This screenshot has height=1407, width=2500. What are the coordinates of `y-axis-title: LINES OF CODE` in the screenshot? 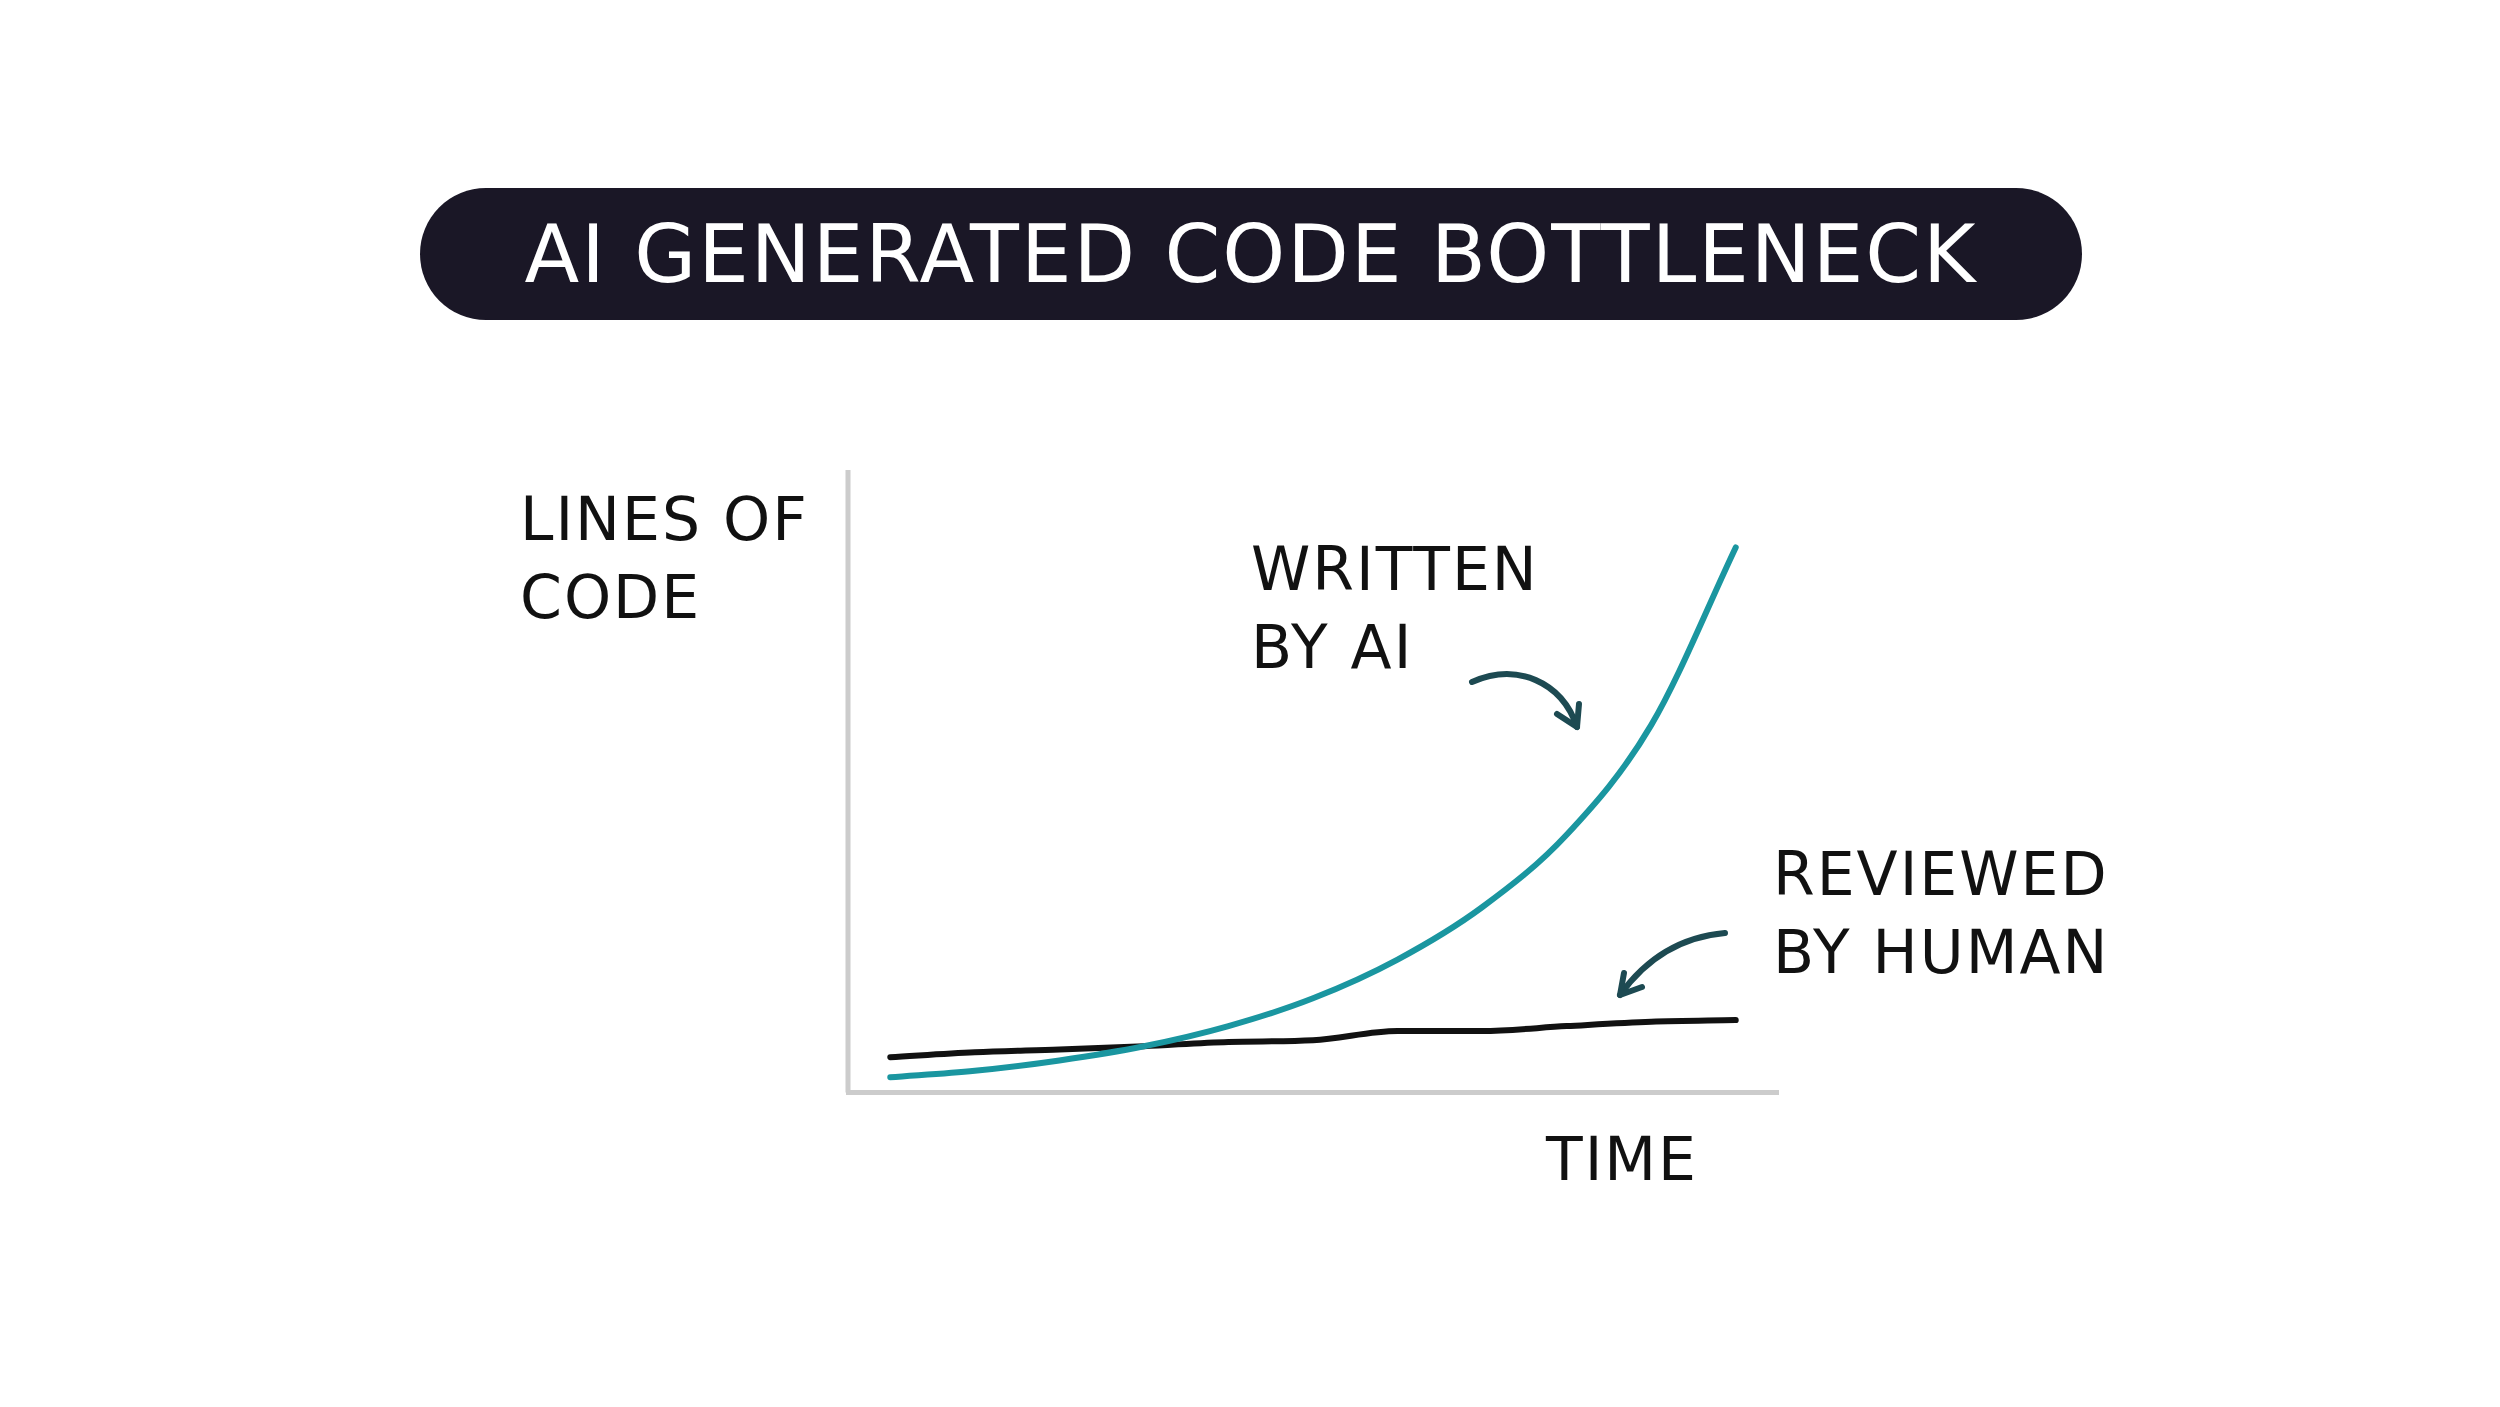 It's located at (665, 558).